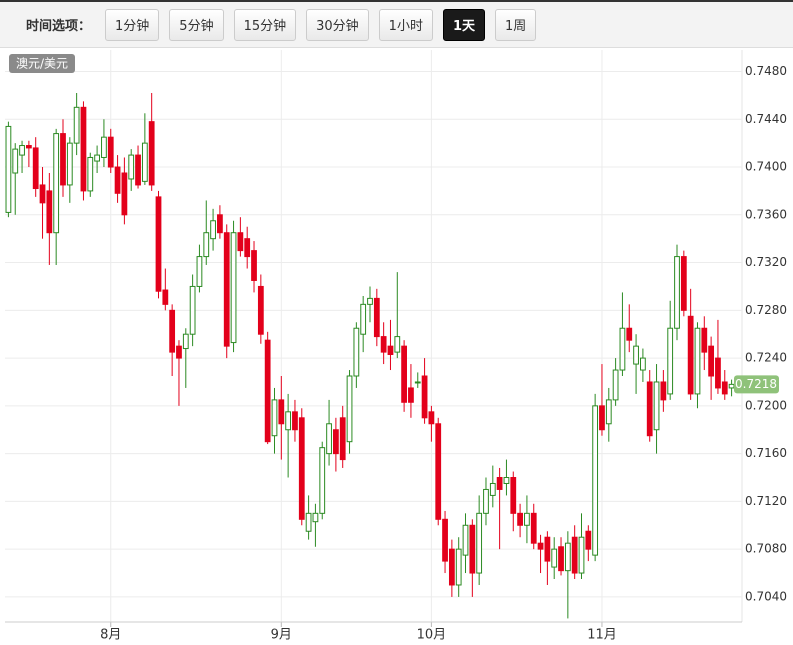 This screenshot has height=645, width=793. I want to click on toolbar-label: 时间选项：, so click(59, 26).